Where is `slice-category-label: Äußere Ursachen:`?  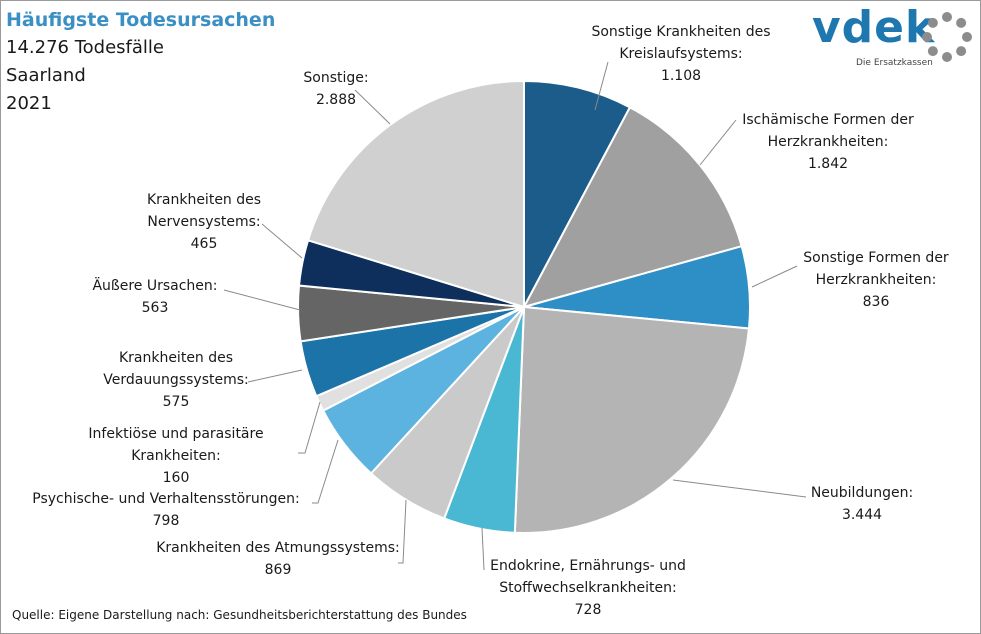 slice-category-label: Äußere Ursachen: is located at coordinates (154, 285).